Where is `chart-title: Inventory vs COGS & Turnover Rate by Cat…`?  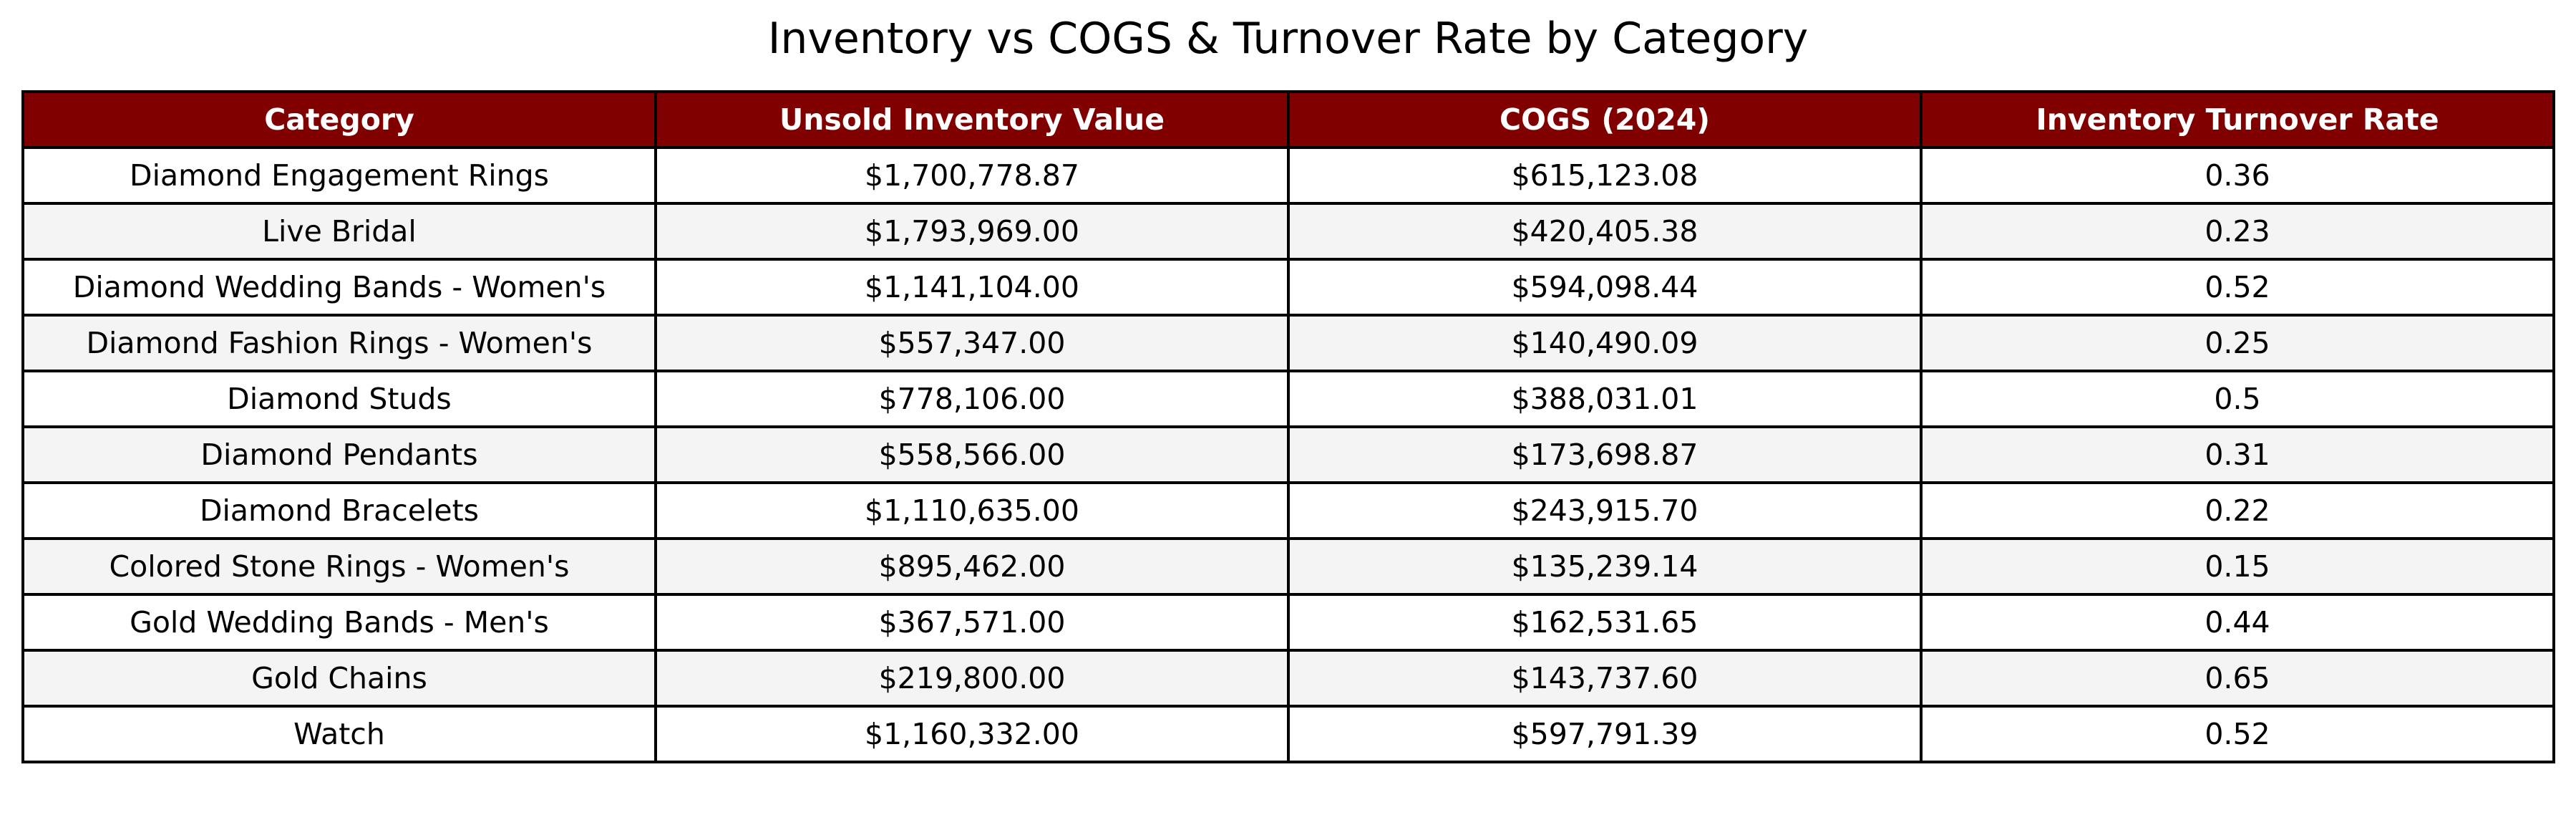
chart-title: Inventory vs COGS & Turnover Rate by Cat… is located at coordinates (1288, 39).